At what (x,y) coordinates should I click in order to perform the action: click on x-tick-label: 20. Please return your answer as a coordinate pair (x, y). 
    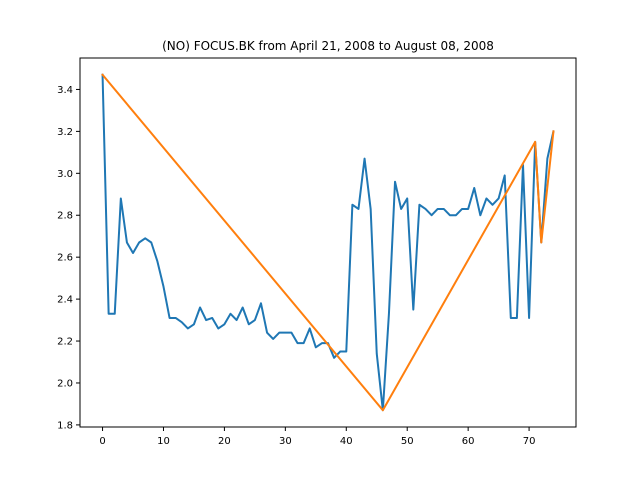
    Looking at the image, I should click on (224, 441).